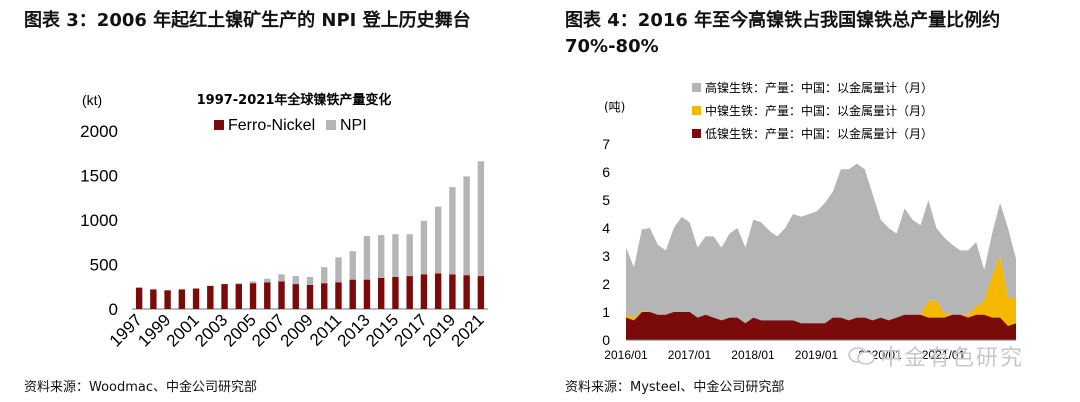  I want to click on x-tick-label: 2016/01, so click(626, 355).